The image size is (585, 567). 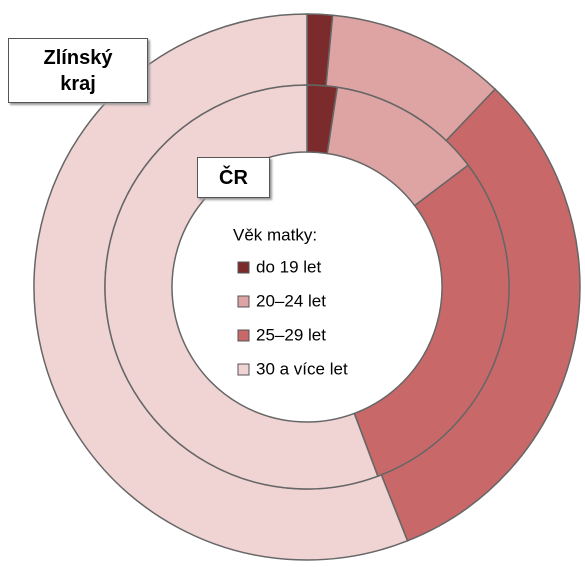 What do you see at coordinates (78, 70) in the screenshot?
I see `outer-ring-label: Zlínský kraj` at bounding box center [78, 70].